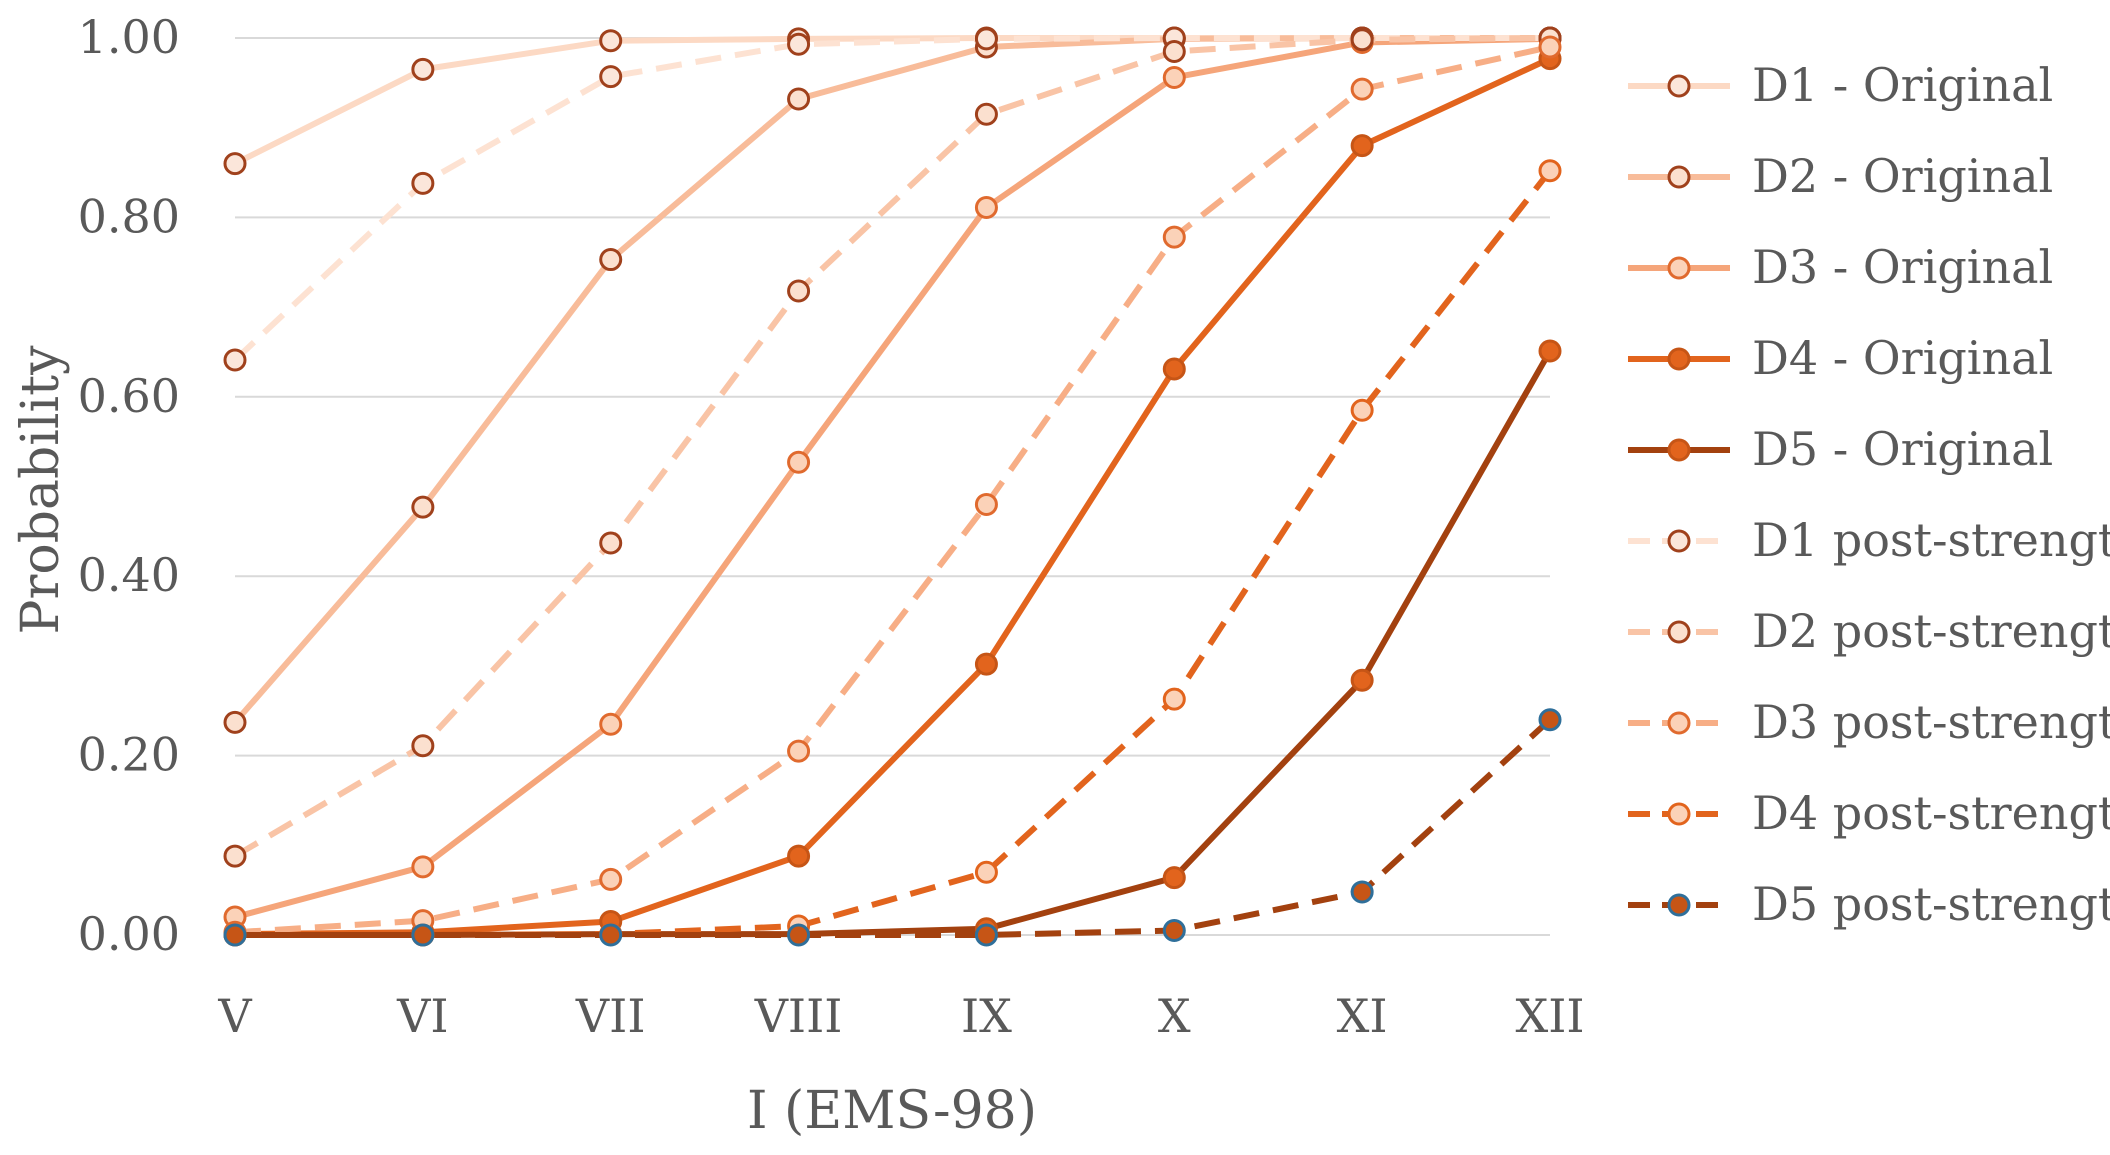  Describe the element at coordinates (1362, 1016) in the screenshot. I see `x-tick-label: XI` at that location.